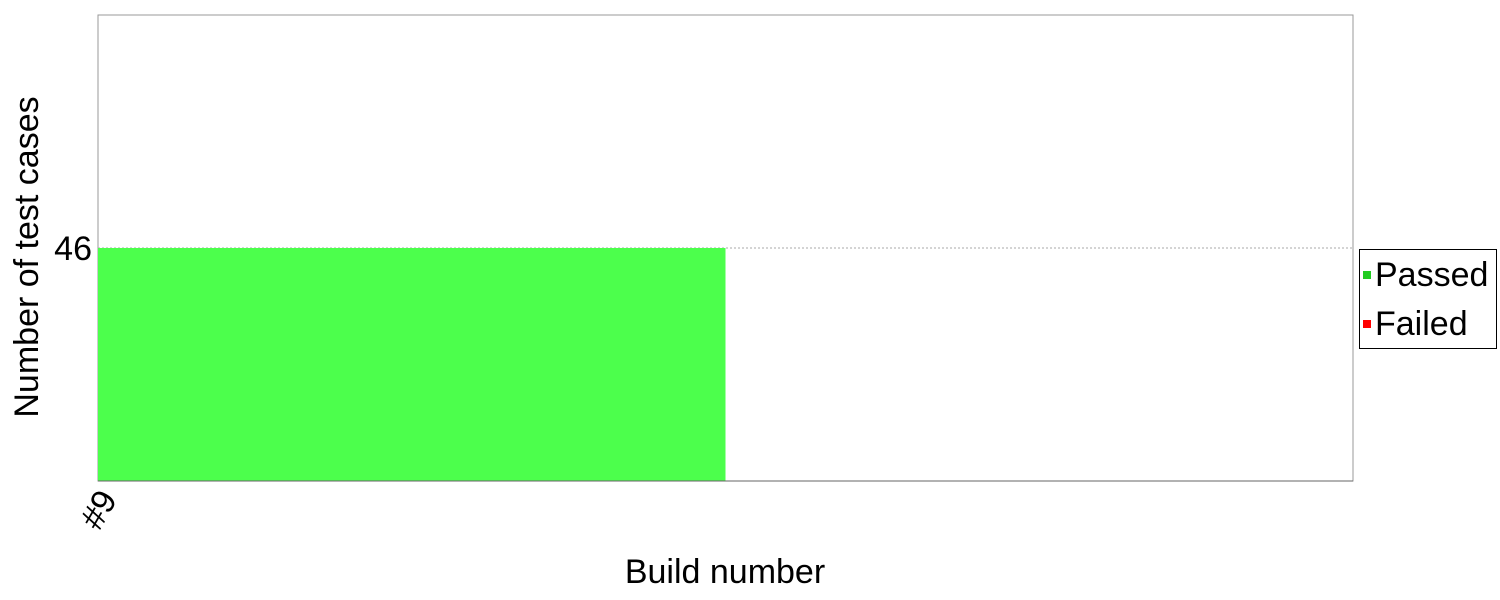  Describe the element at coordinates (1421, 324) in the screenshot. I see `legend-label-failed: Failed` at that location.